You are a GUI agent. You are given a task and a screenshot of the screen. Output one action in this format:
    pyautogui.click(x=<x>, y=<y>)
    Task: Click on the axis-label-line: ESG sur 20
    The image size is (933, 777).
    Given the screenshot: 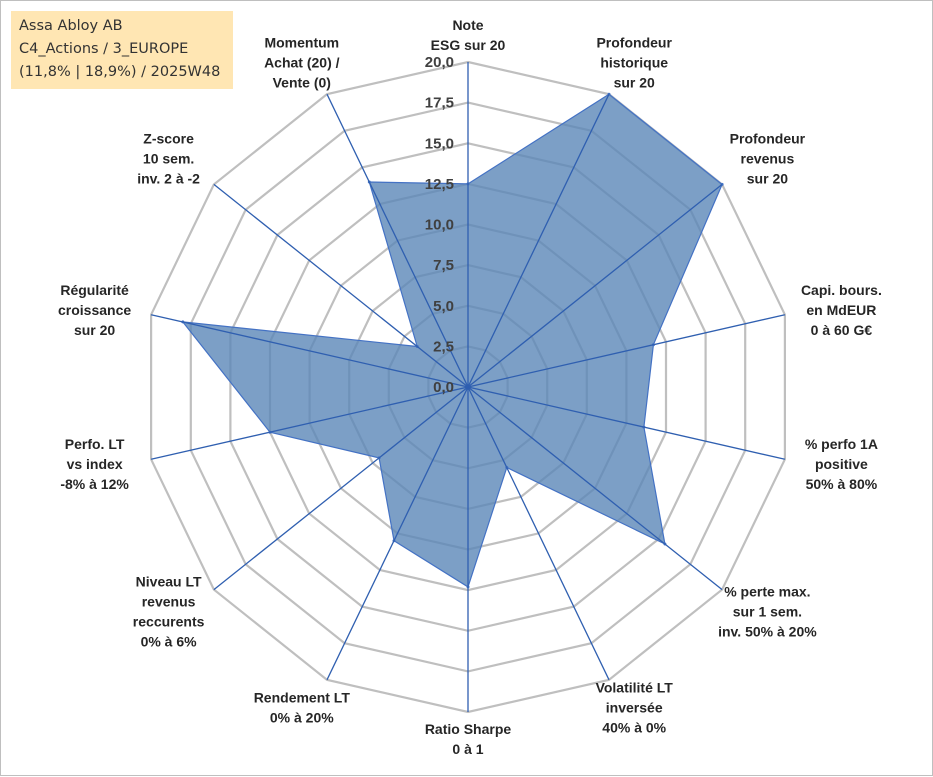 What is the action you would take?
    pyautogui.click(x=468, y=45)
    